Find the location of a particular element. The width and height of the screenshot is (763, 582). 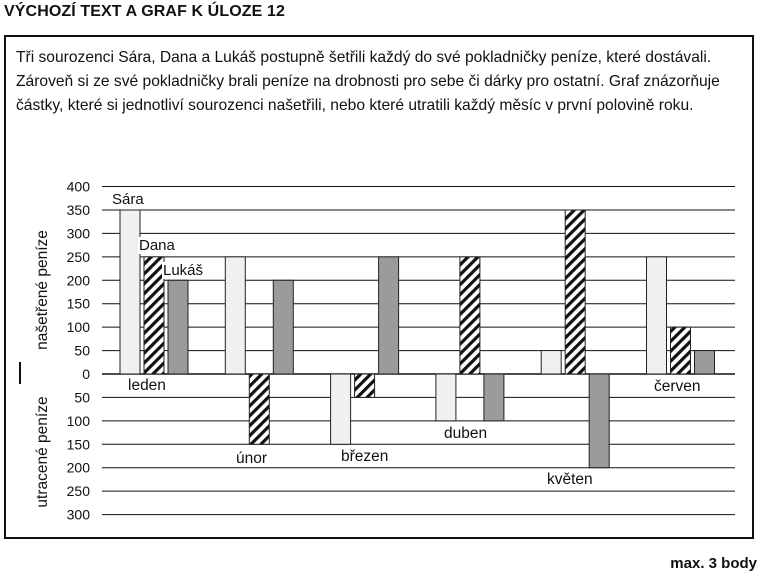

bar-dana-leden is located at coordinates (154, 315).